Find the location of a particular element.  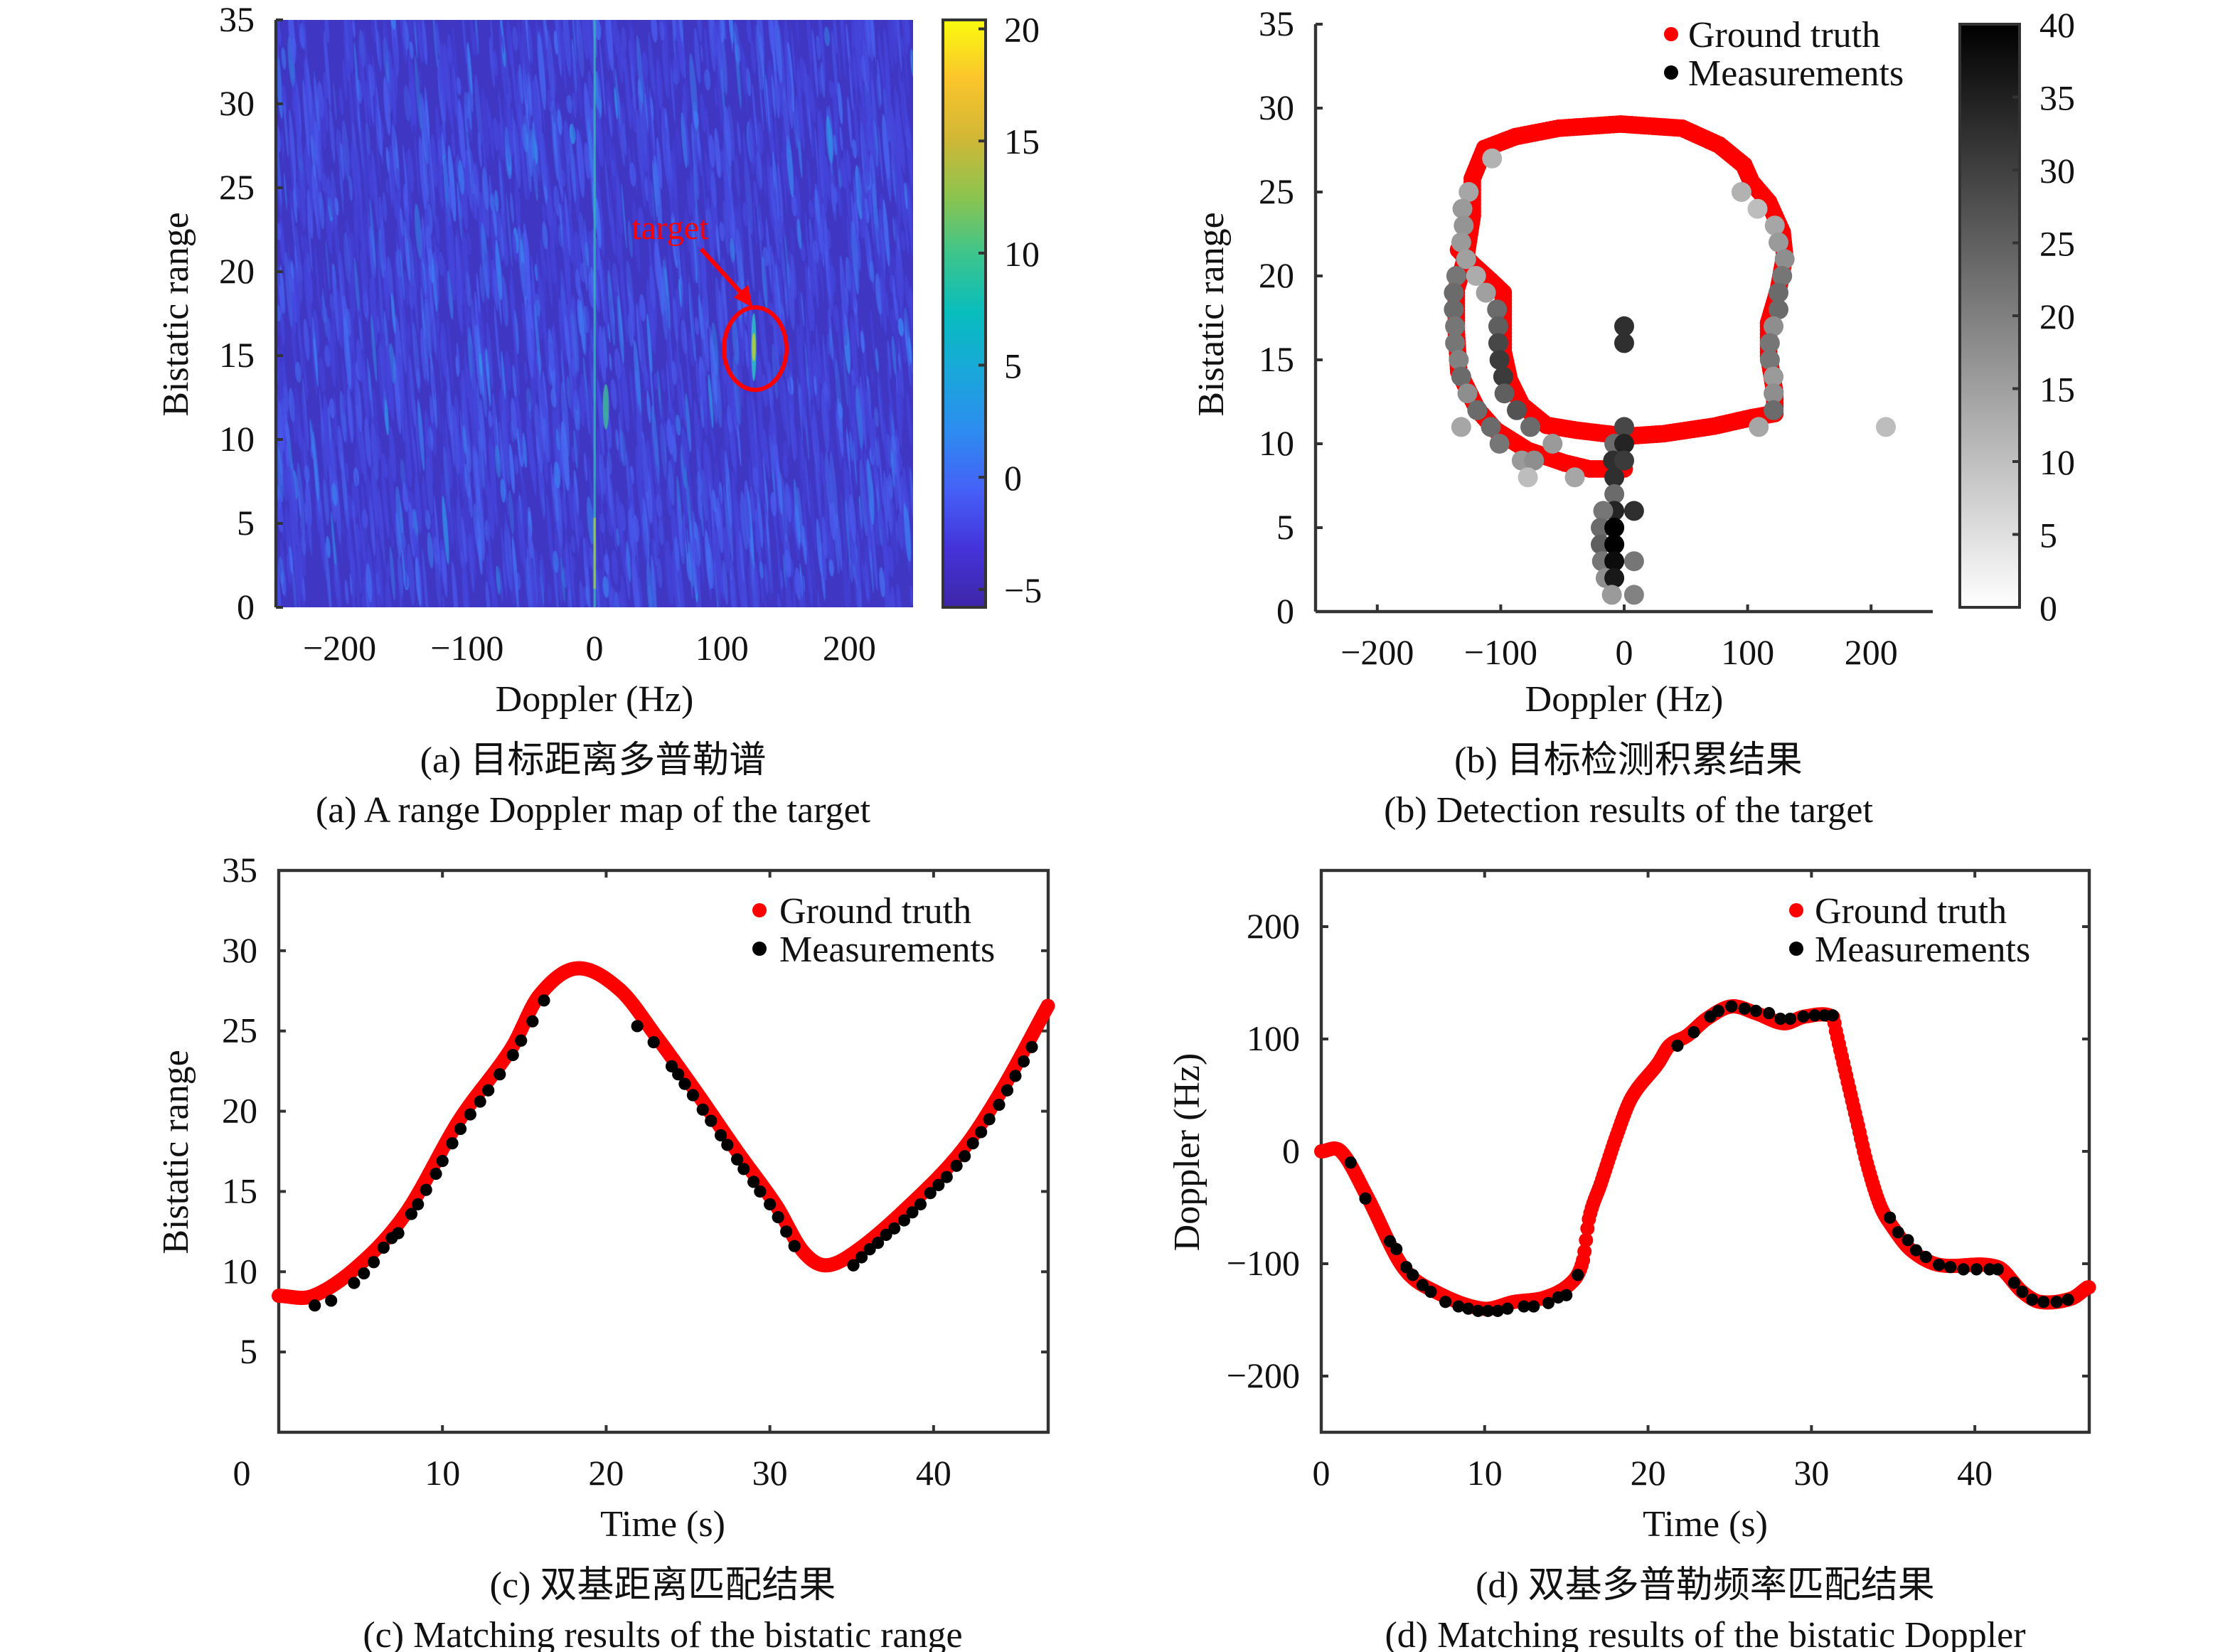

colorbar-tick-label: 20 is located at coordinates (2057, 316).